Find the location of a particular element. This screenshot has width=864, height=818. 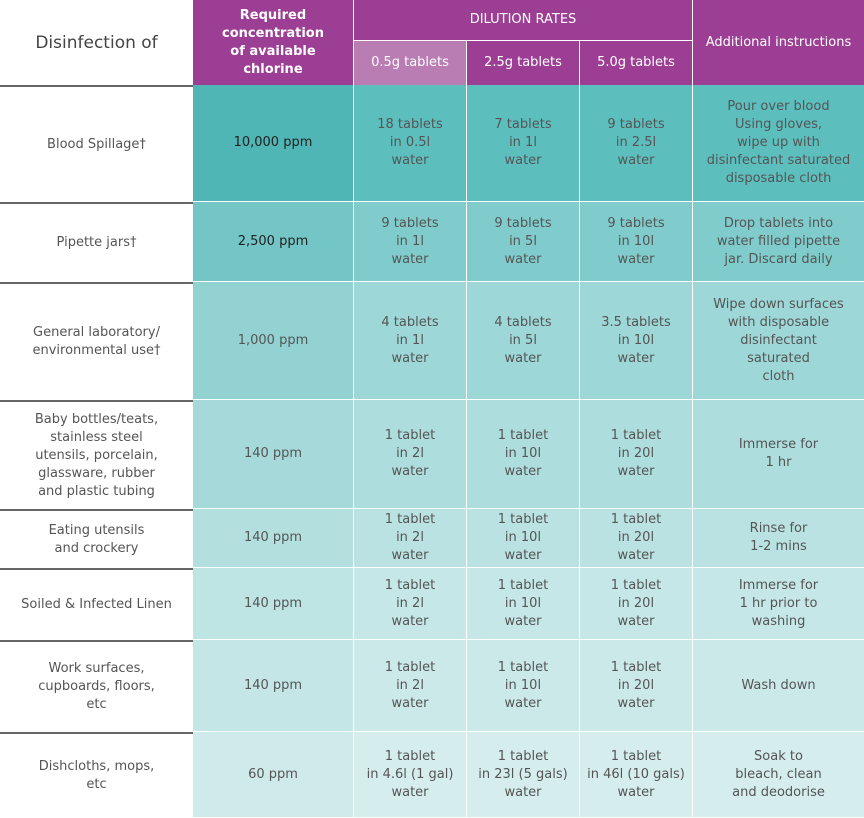

concentration-cell: 1,000 ppm is located at coordinates (273, 340).